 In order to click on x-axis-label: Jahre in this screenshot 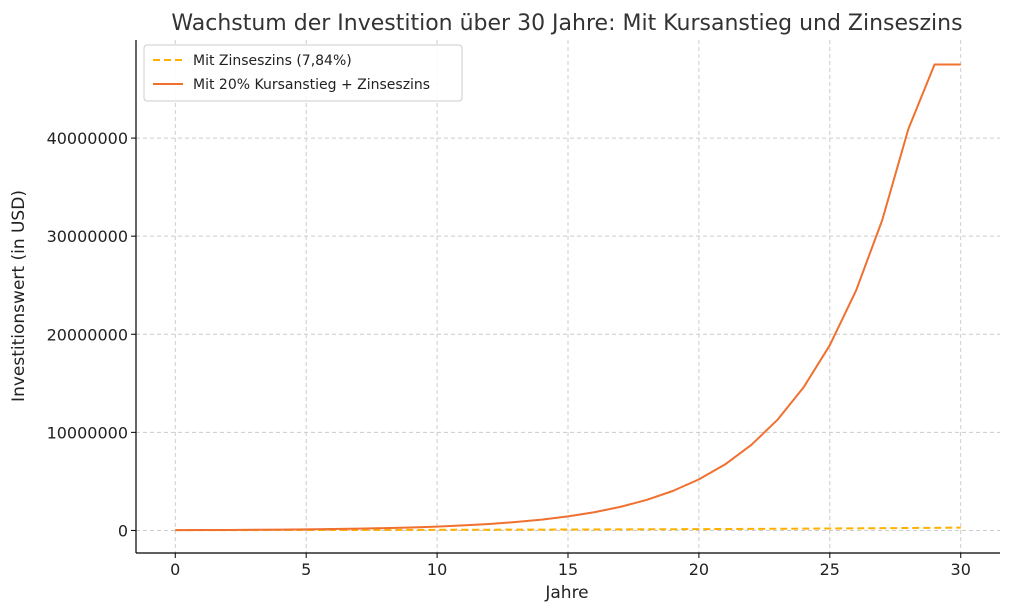, I will do `click(566, 593)`.